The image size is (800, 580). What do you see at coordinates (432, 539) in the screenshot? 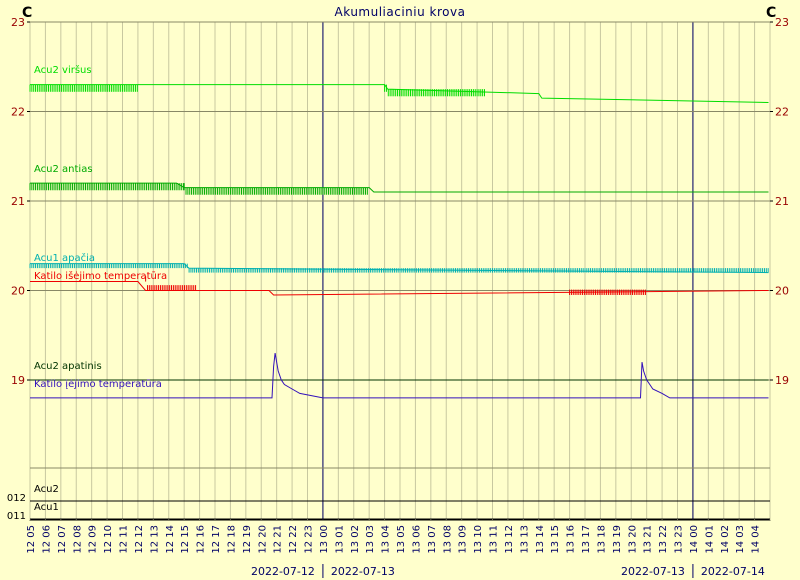
I see `x-tick-label: 13 07` at bounding box center [432, 539].